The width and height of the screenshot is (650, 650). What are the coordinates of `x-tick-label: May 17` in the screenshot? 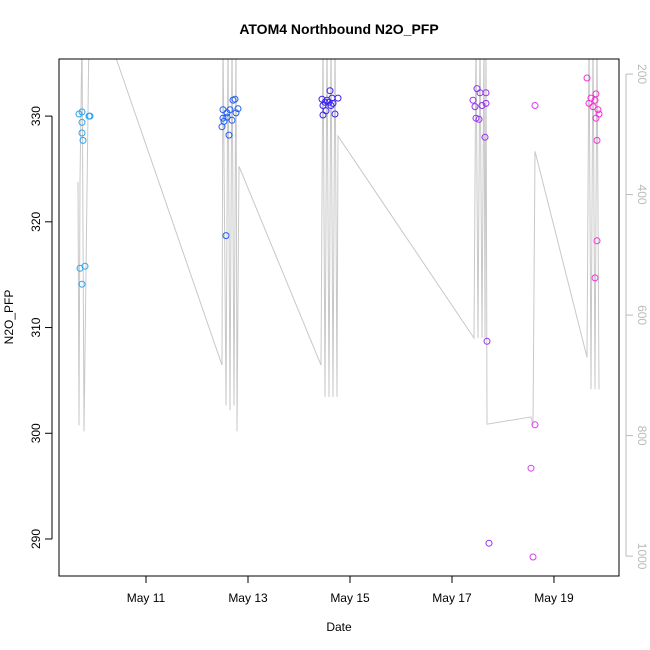 It's located at (452, 598).